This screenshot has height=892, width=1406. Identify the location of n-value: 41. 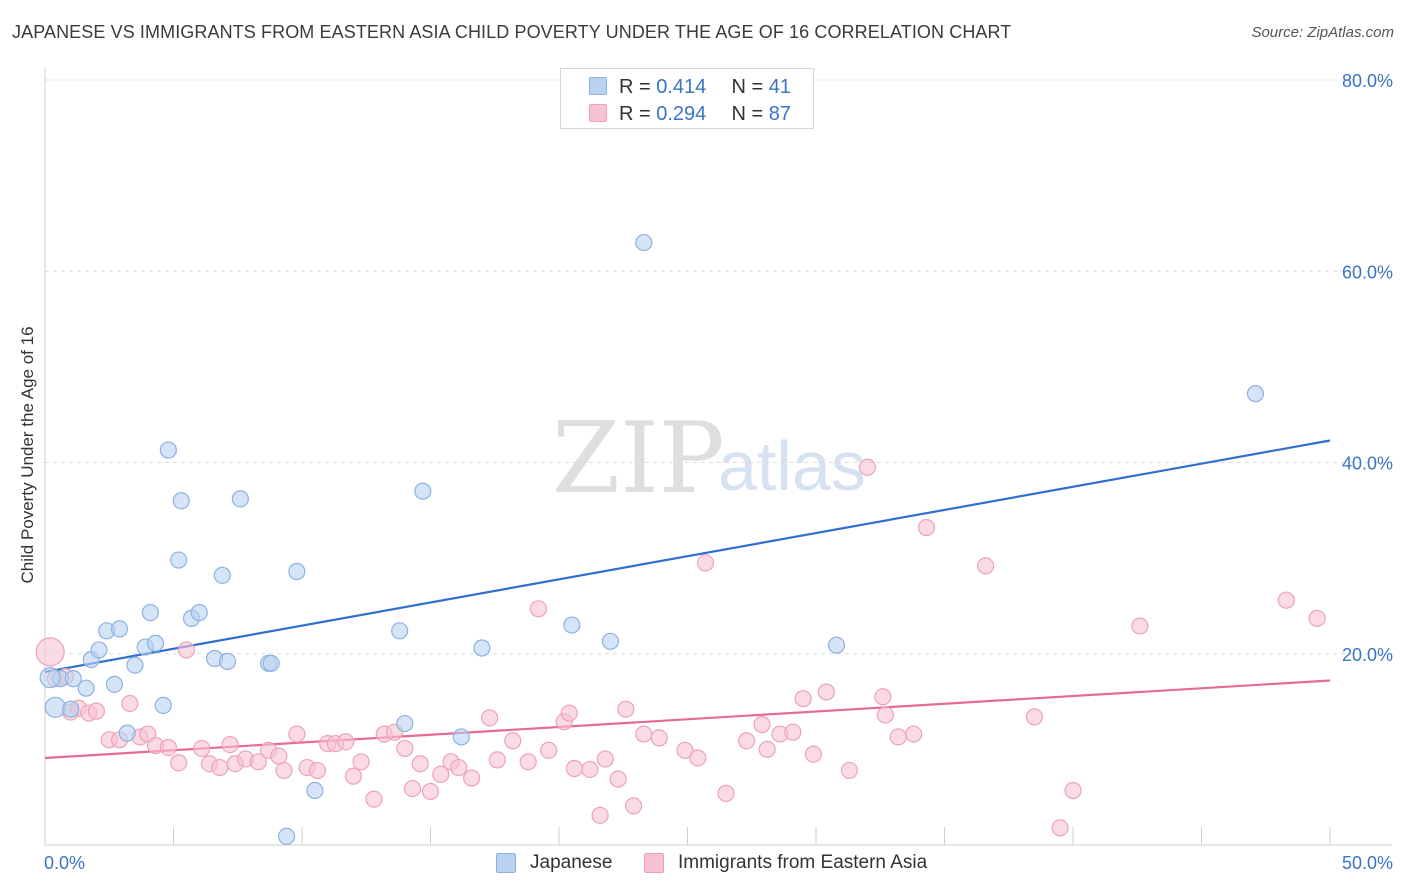
(779, 87).